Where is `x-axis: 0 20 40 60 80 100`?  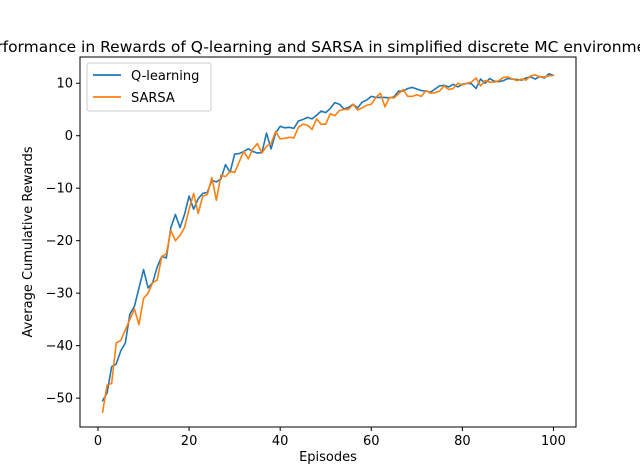
x-axis: 0 20 40 60 80 100 is located at coordinates (330, 438).